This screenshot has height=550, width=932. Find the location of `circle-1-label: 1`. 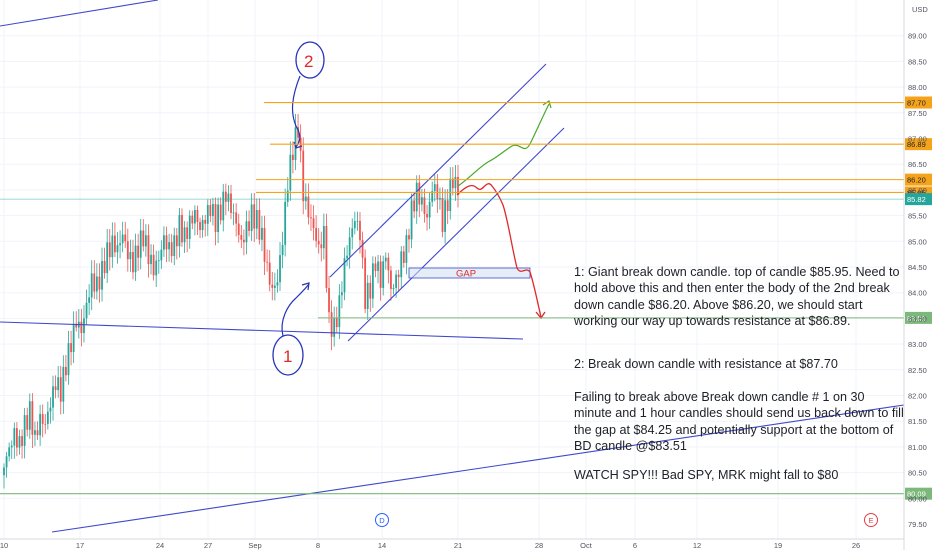

circle-1-label: 1 is located at coordinates (287, 356).